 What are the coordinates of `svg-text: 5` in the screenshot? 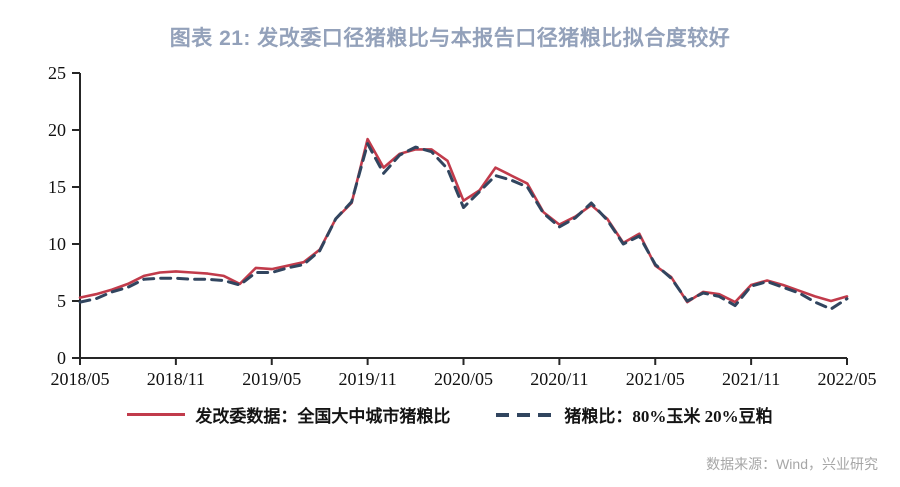 It's located at (61, 301).